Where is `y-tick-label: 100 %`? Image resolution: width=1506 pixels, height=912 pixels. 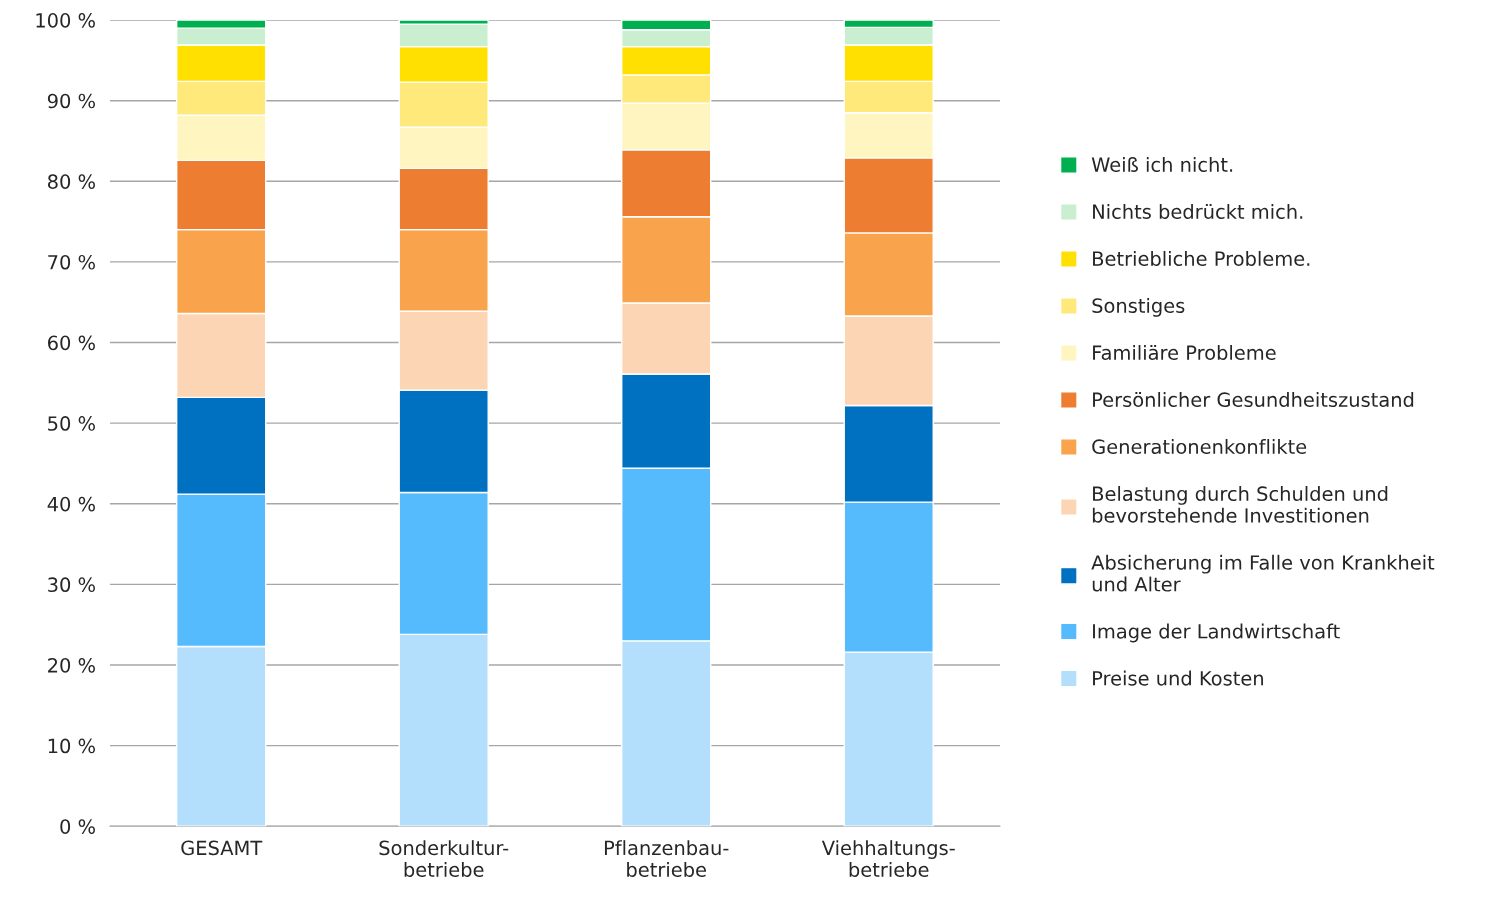 y-tick-label: 100 % is located at coordinates (65, 20).